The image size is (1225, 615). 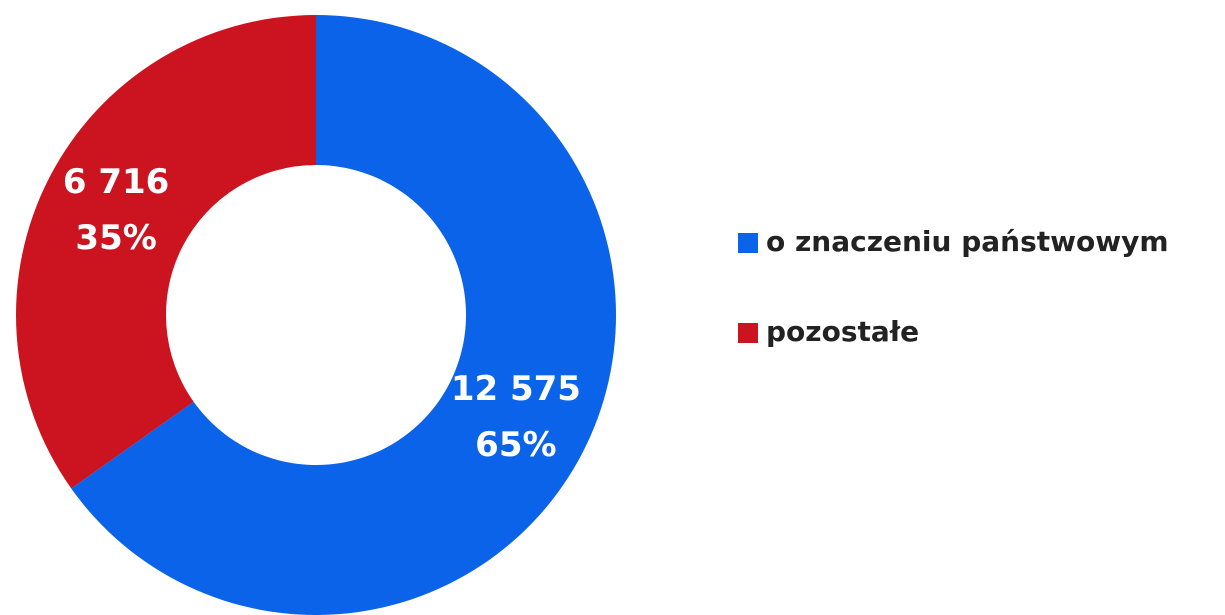 What do you see at coordinates (967, 241) in the screenshot?
I see `legend-label: o znaczeniu państwowym` at bounding box center [967, 241].